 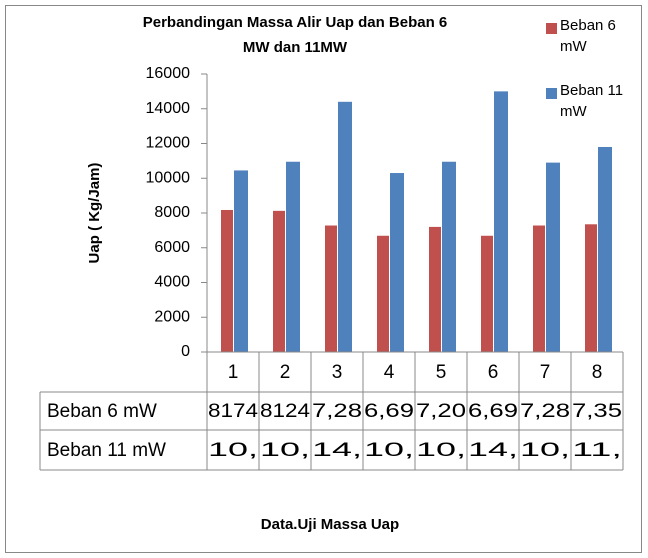 What do you see at coordinates (337, 372) in the screenshot?
I see `x-tick-label: 3` at bounding box center [337, 372].